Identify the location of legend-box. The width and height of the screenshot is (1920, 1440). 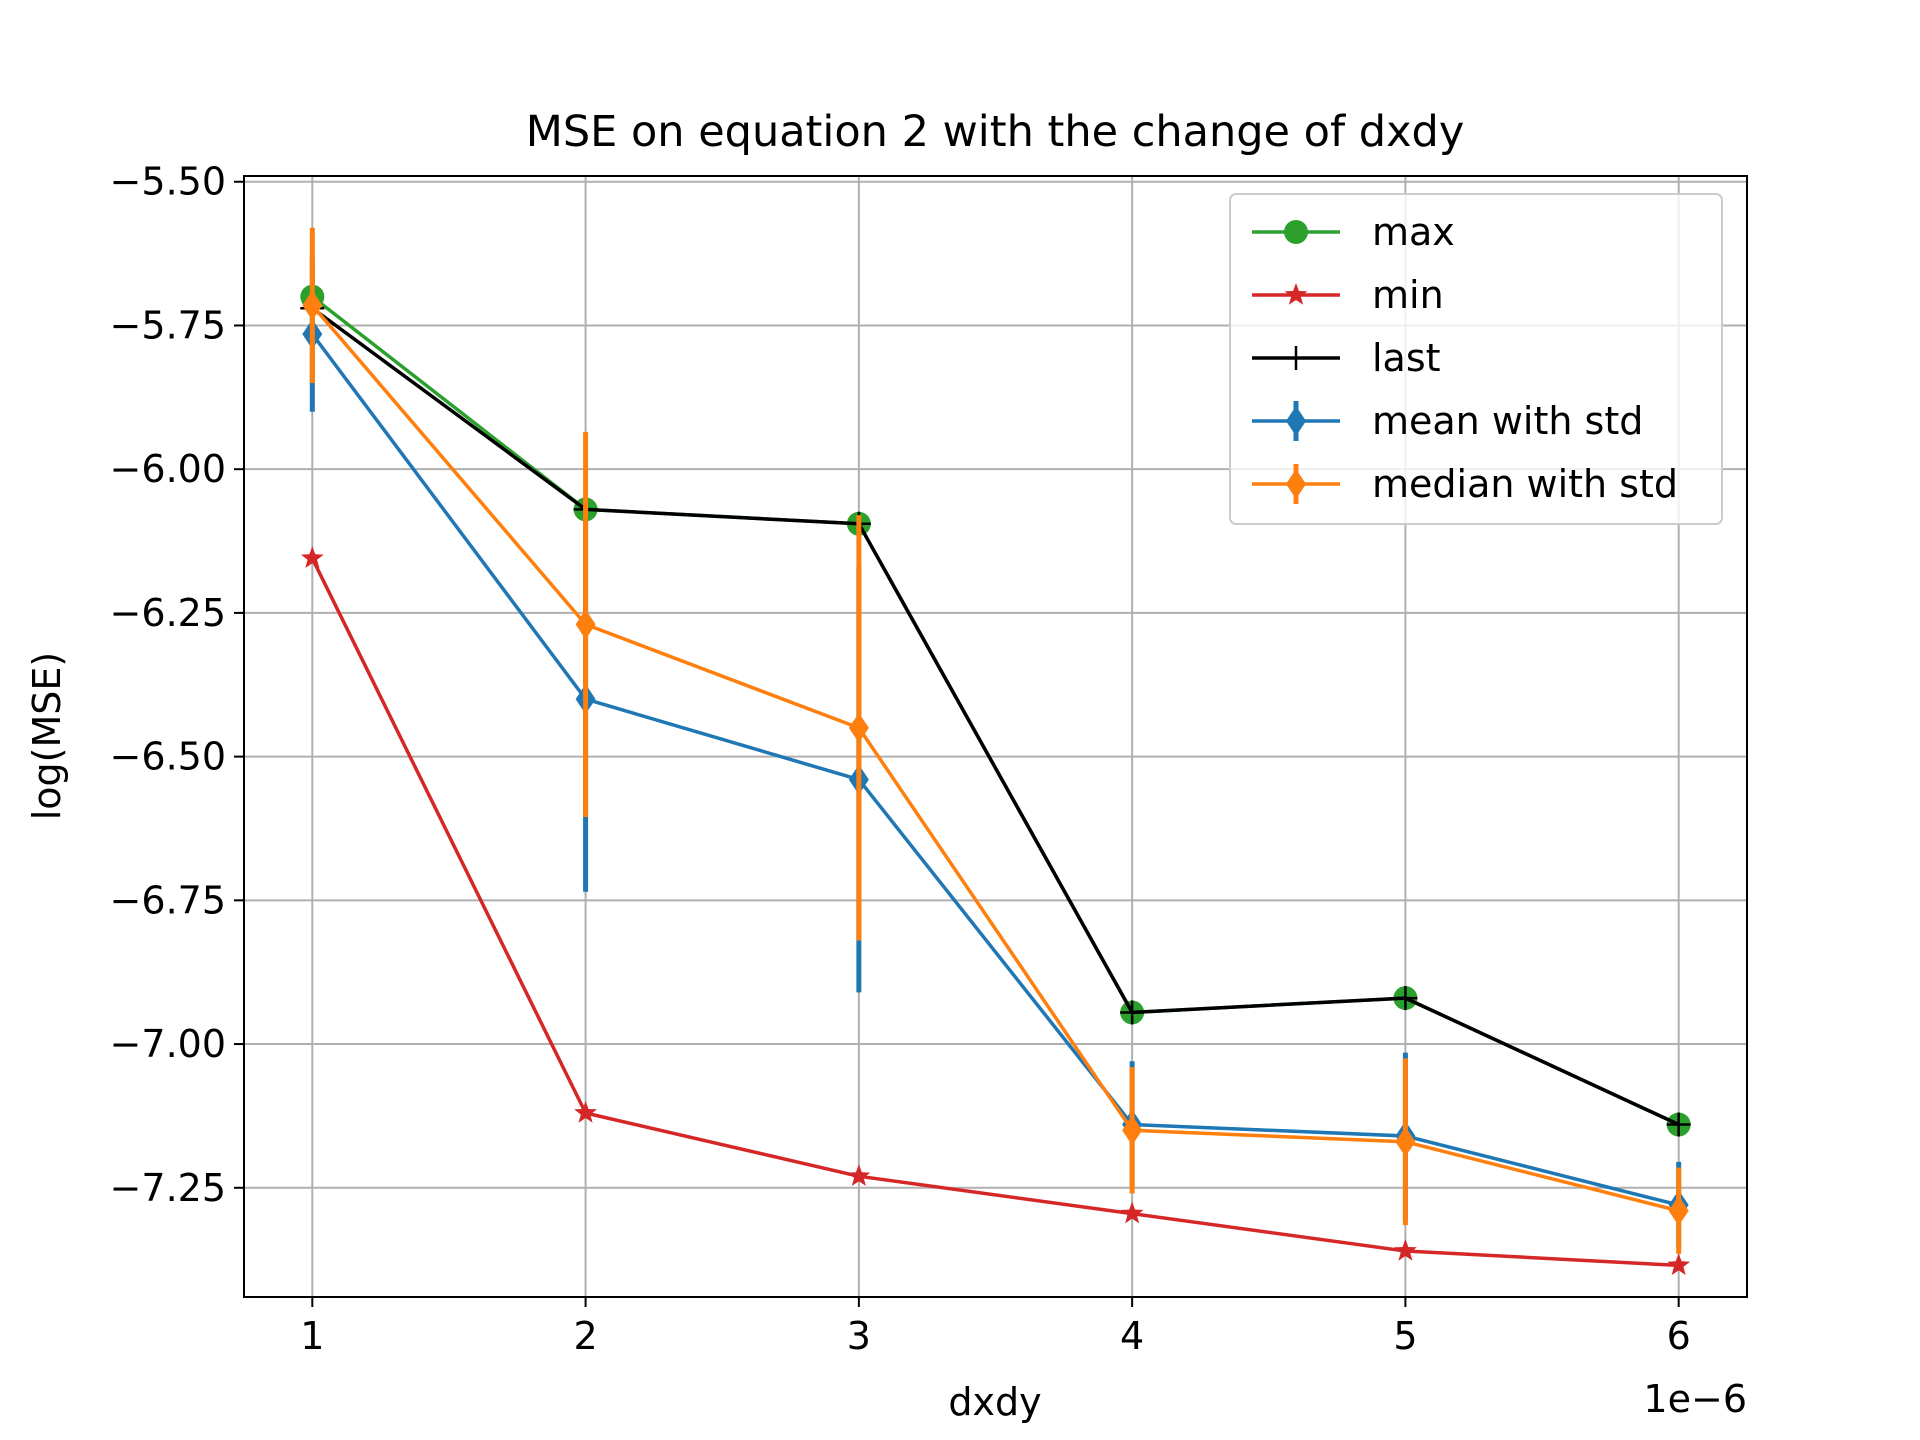
(1476, 359).